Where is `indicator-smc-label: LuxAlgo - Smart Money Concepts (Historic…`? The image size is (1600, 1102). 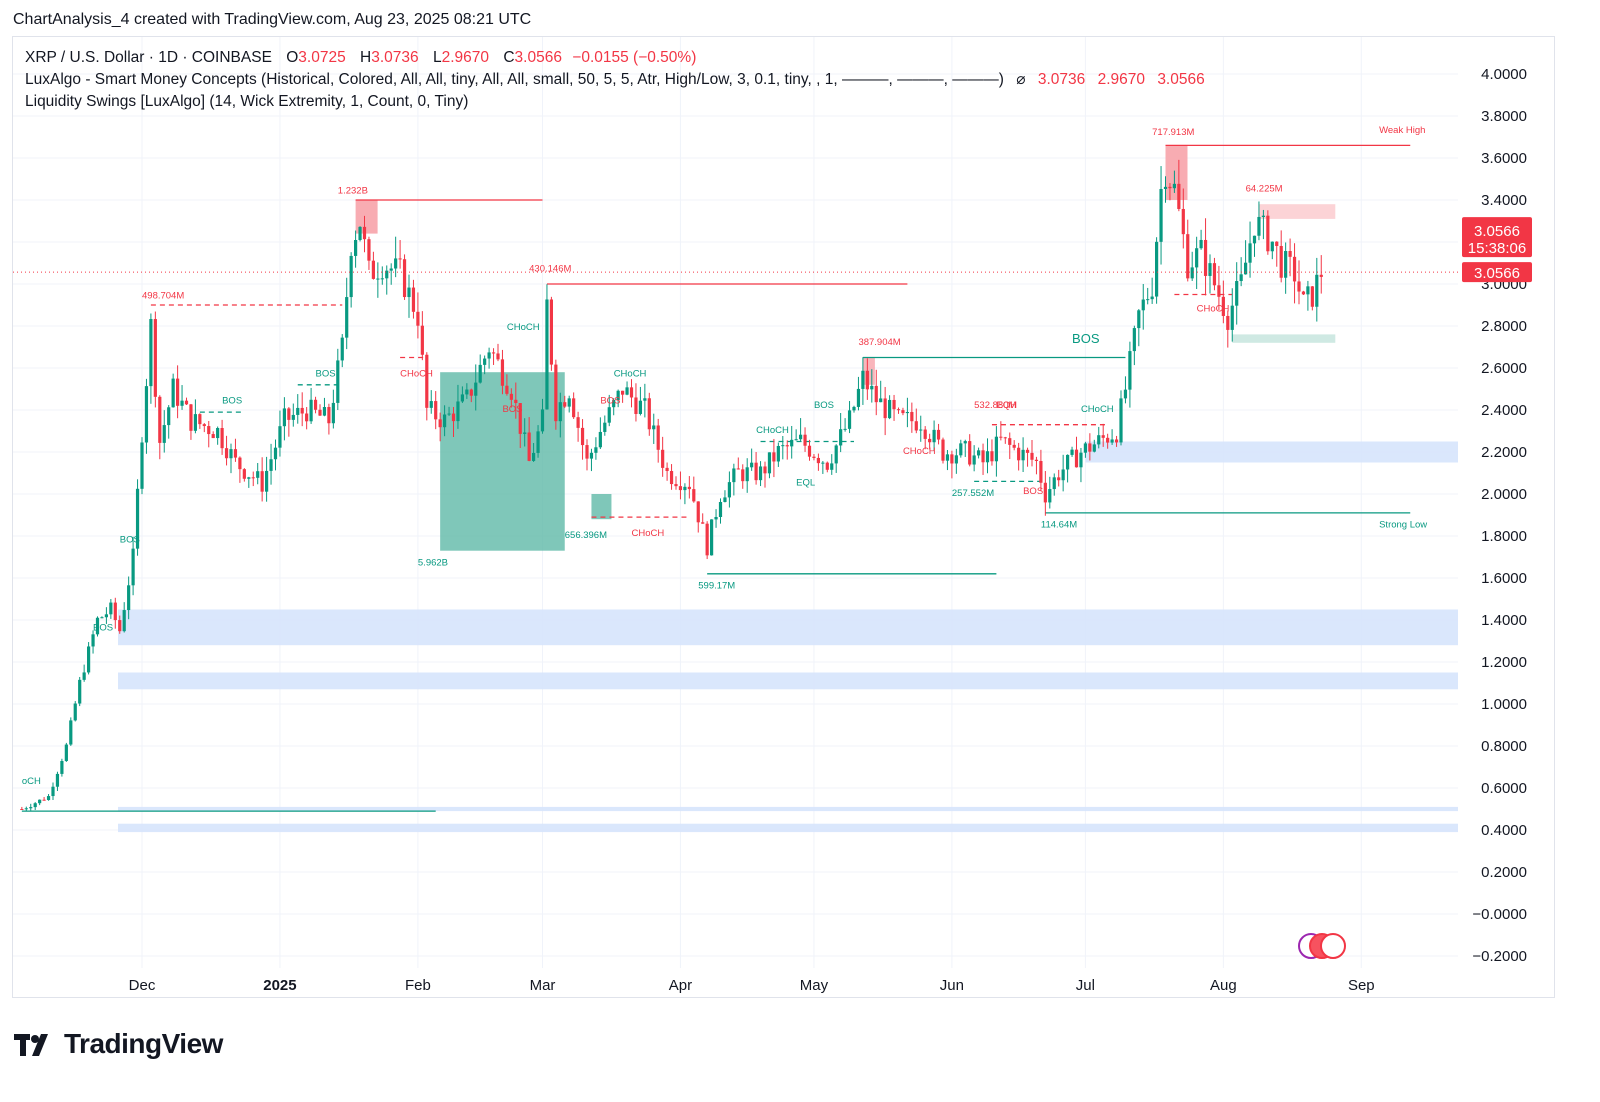 indicator-smc-label: LuxAlgo - Smart Money Concepts (Historic… is located at coordinates (514, 79).